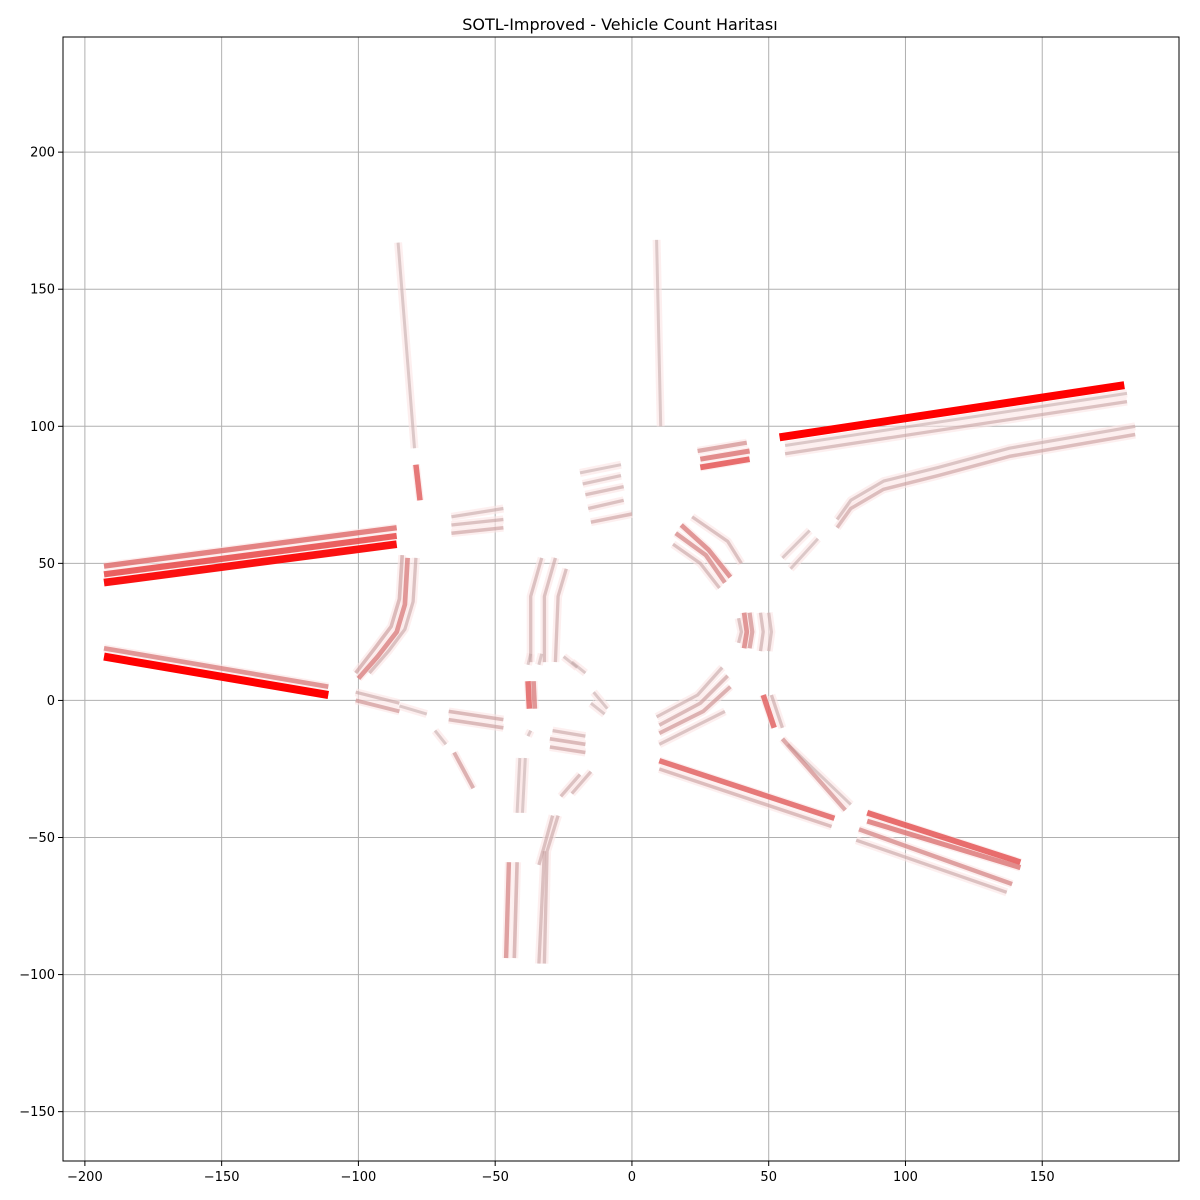 This screenshot has width=1200, height=1200. I want to click on y-tick-label: −50, so click(41, 838).